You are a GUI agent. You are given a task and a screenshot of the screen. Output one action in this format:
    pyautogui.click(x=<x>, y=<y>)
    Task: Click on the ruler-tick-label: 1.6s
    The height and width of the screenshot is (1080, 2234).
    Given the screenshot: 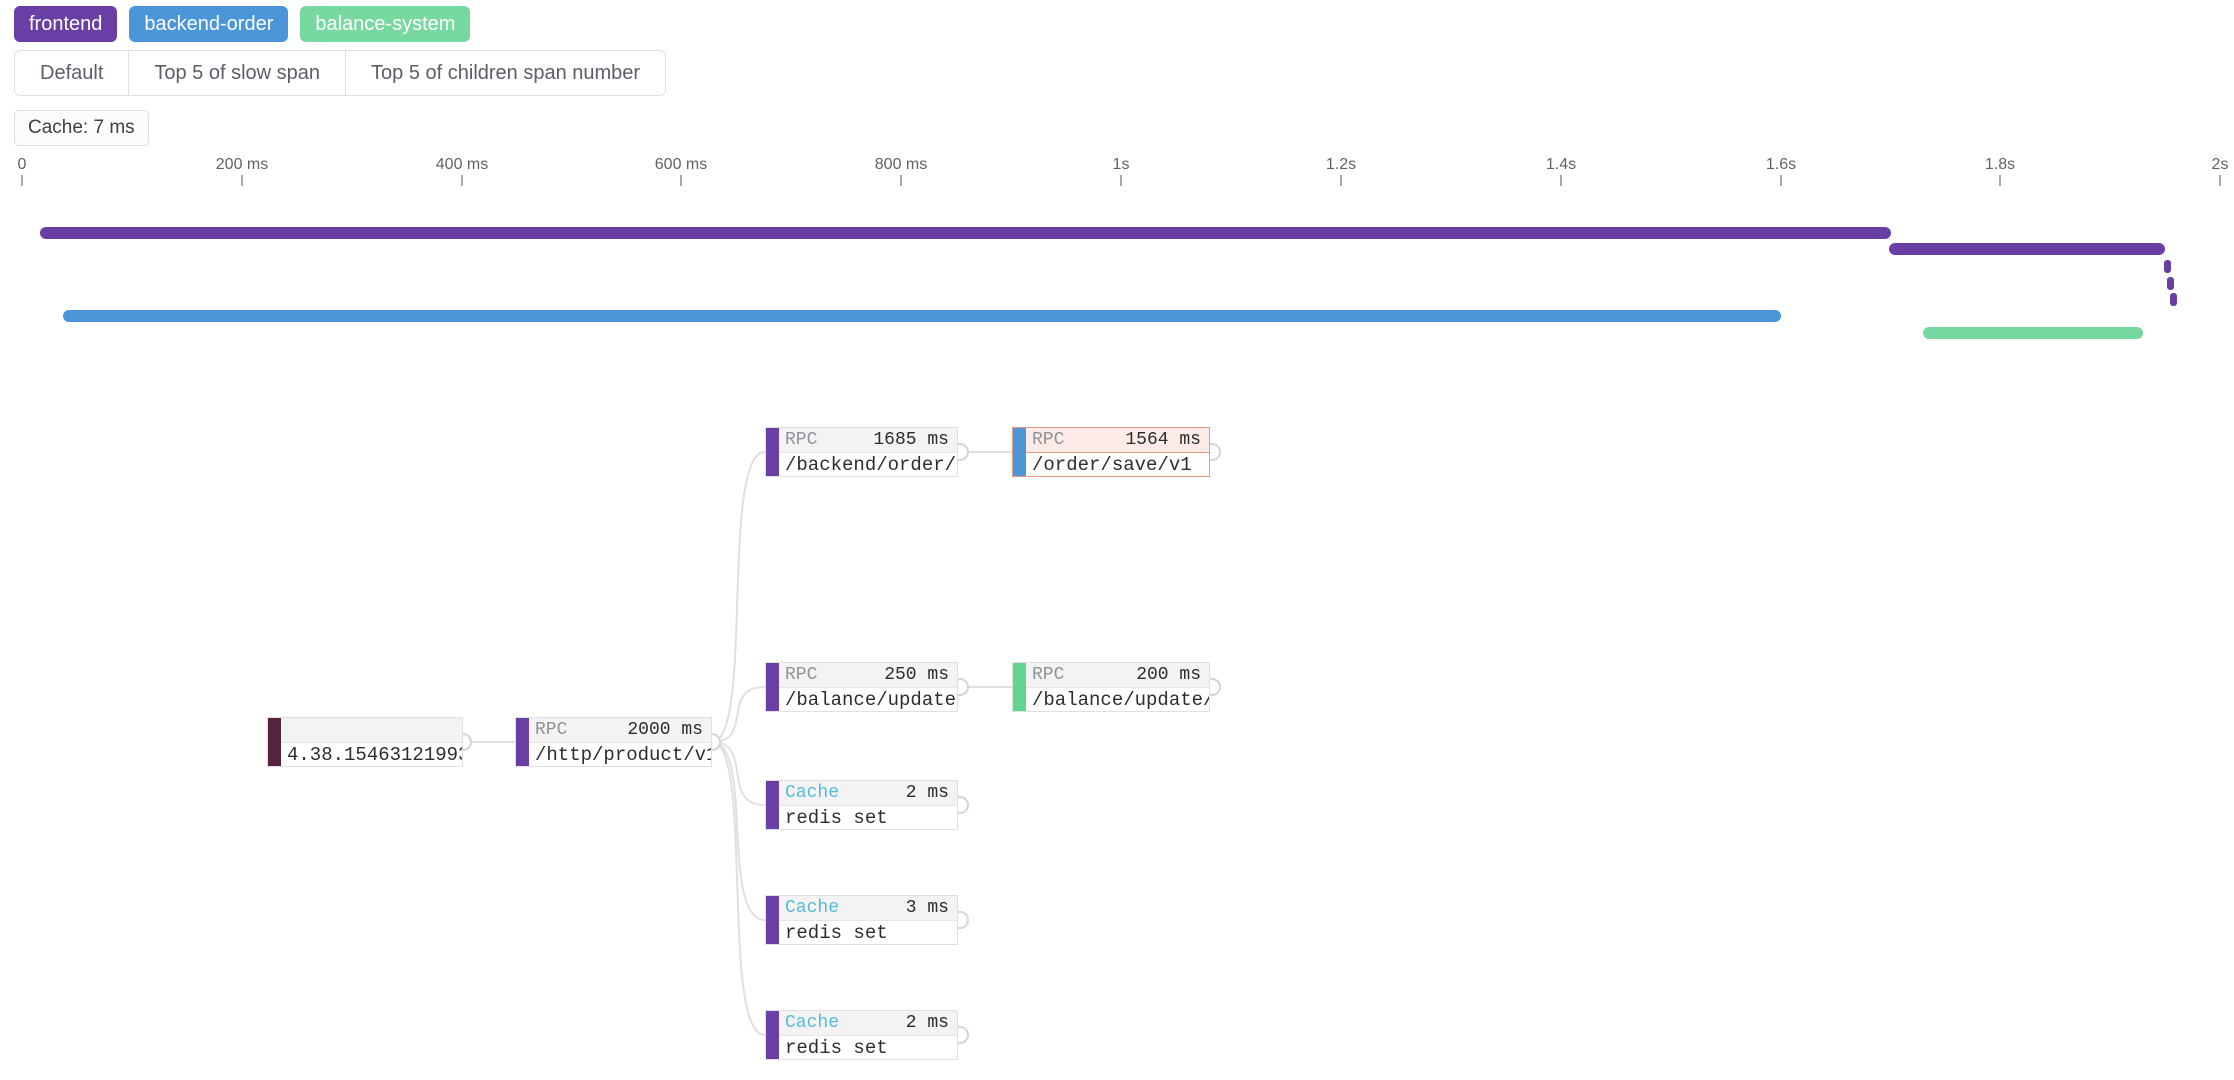 What is the action you would take?
    pyautogui.click(x=1781, y=164)
    